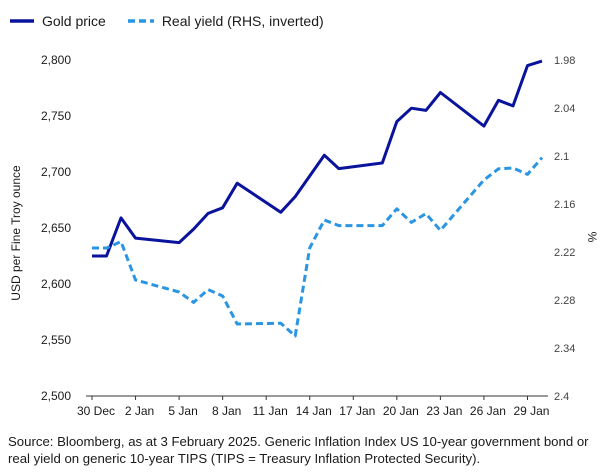 Image resolution: width=600 pixels, height=473 pixels. What do you see at coordinates (96, 411) in the screenshot?
I see `x-tick-label: 30 Dec` at bounding box center [96, 411].